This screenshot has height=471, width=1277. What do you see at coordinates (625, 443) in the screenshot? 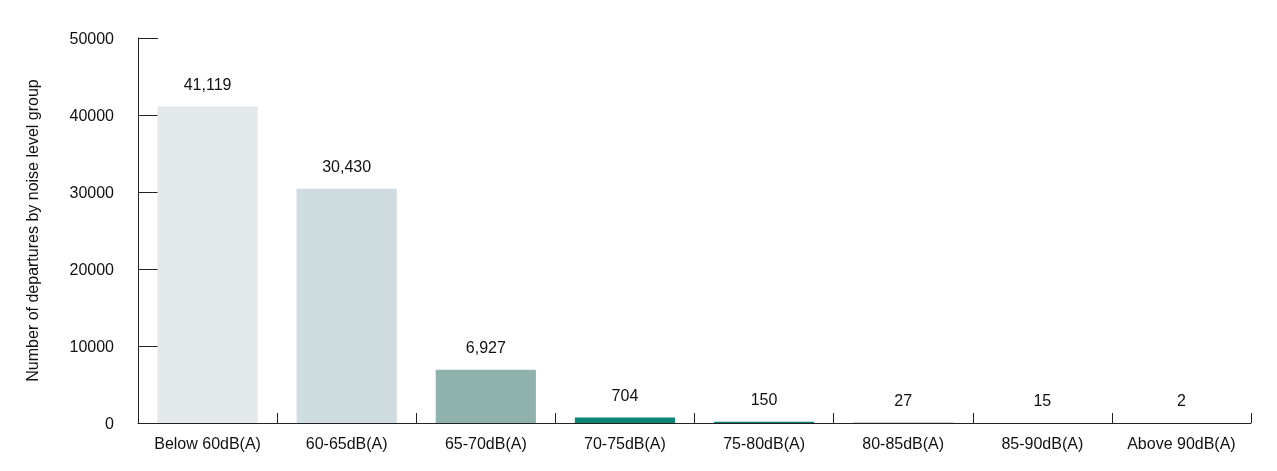
I see `x-tick-label: 70-75dB(A)` at bounding box center [625, 443].